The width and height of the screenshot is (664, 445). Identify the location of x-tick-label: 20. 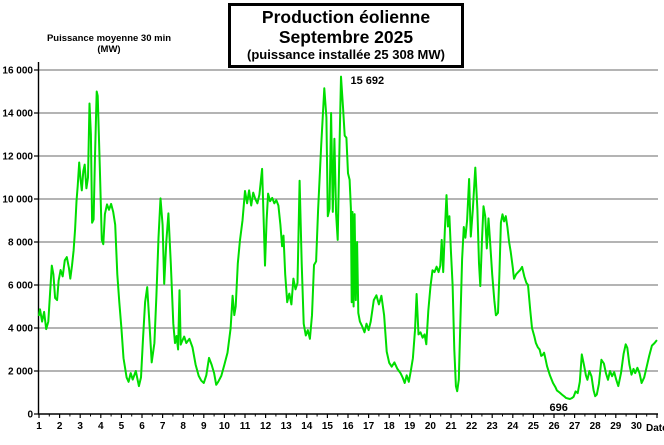
(431, 426).